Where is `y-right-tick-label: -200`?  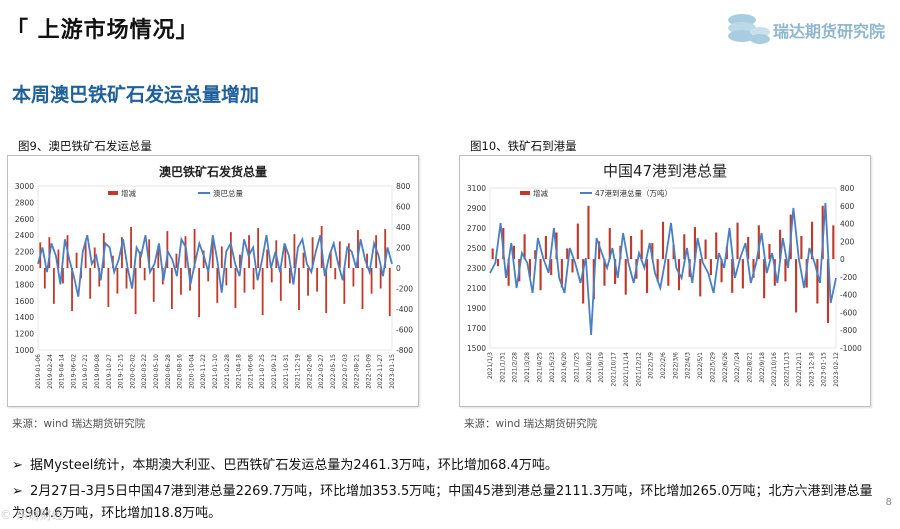 y-right-tick-label: -200 is located at coordinates (404, 289).